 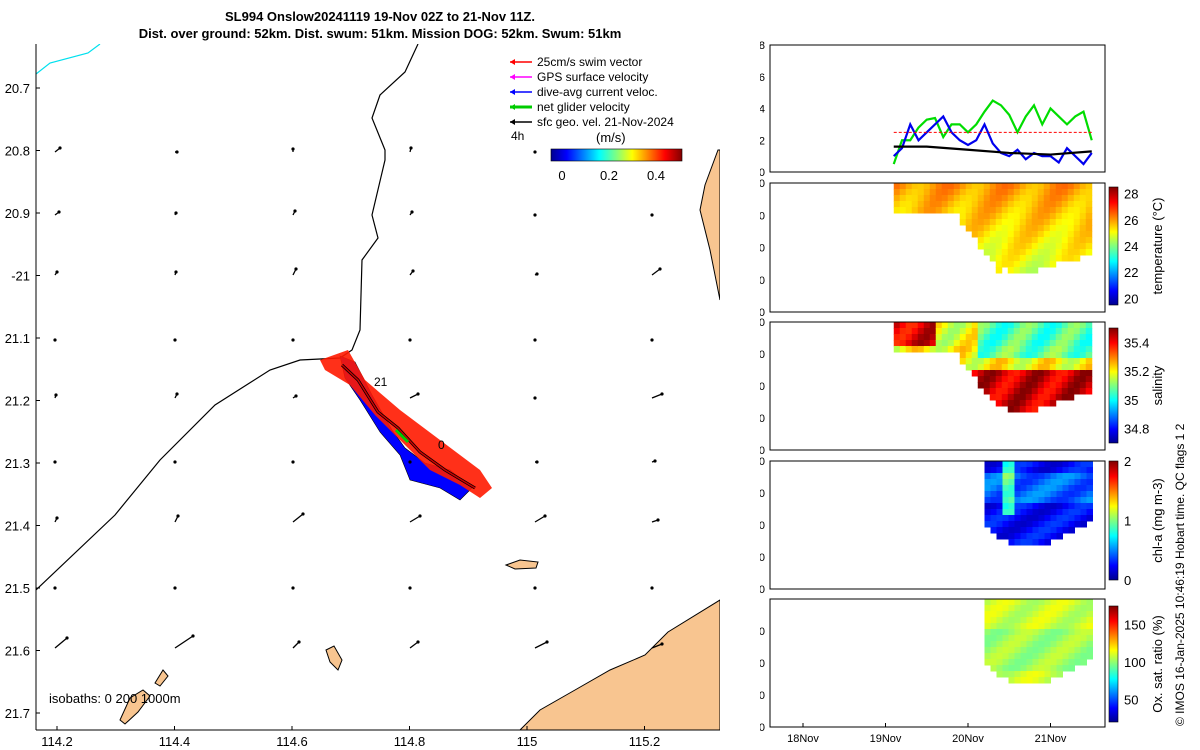 I want to click on map-ytick-label: 21.5, so click(x=17, y=588).